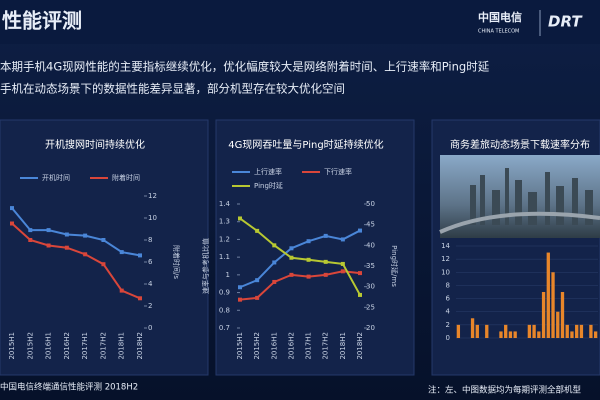  What do you see at coordinates (224, 257) in the screenshot?
I see `y-tick-label: 1.1` at bounding box center [224, 257].